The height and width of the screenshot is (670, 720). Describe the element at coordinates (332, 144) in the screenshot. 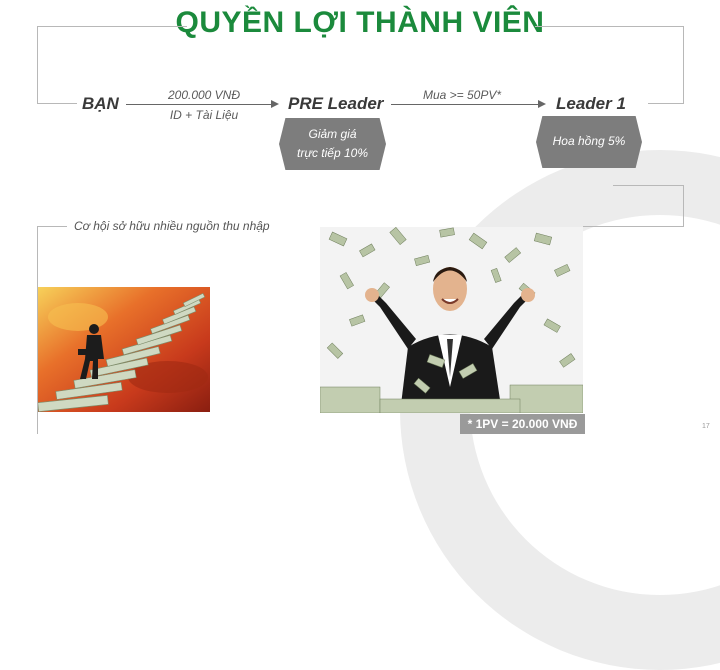

I see `tag-discount: Giảm giá trực tiếp 10%` at that location.